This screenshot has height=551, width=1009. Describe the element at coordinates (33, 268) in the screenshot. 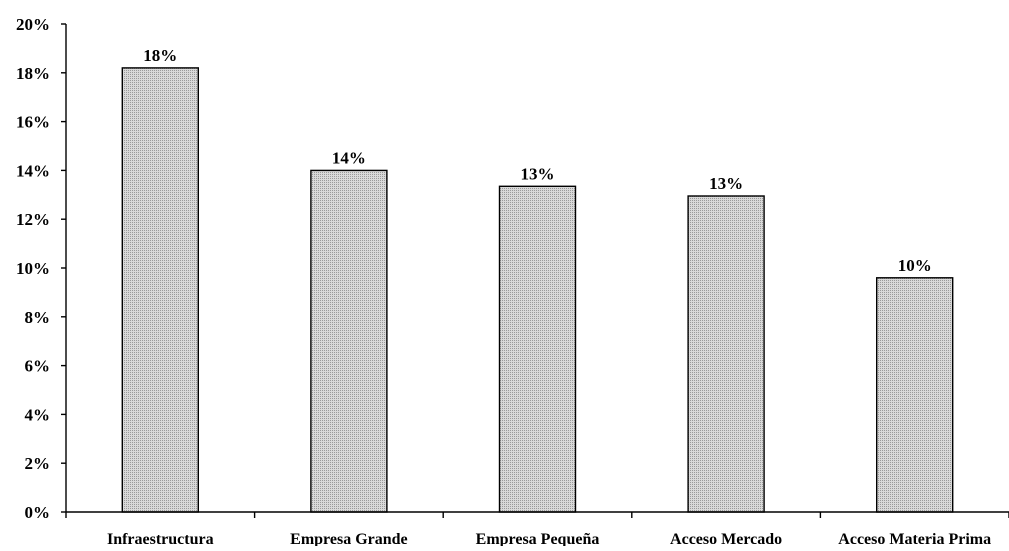

I see `y-tick-label-5: 10%` at that location.